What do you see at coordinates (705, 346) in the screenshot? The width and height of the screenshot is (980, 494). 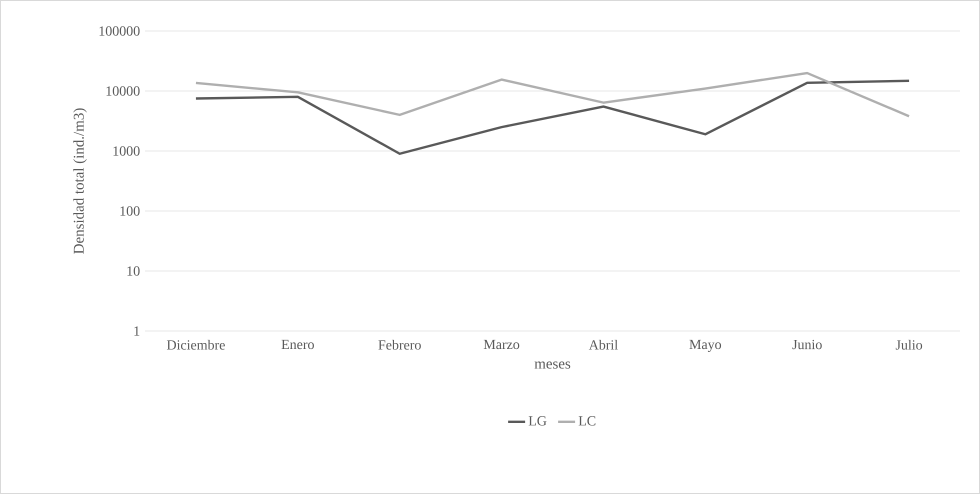 I see `x-tick-label: Mayo` at bounding box center [705, 346].